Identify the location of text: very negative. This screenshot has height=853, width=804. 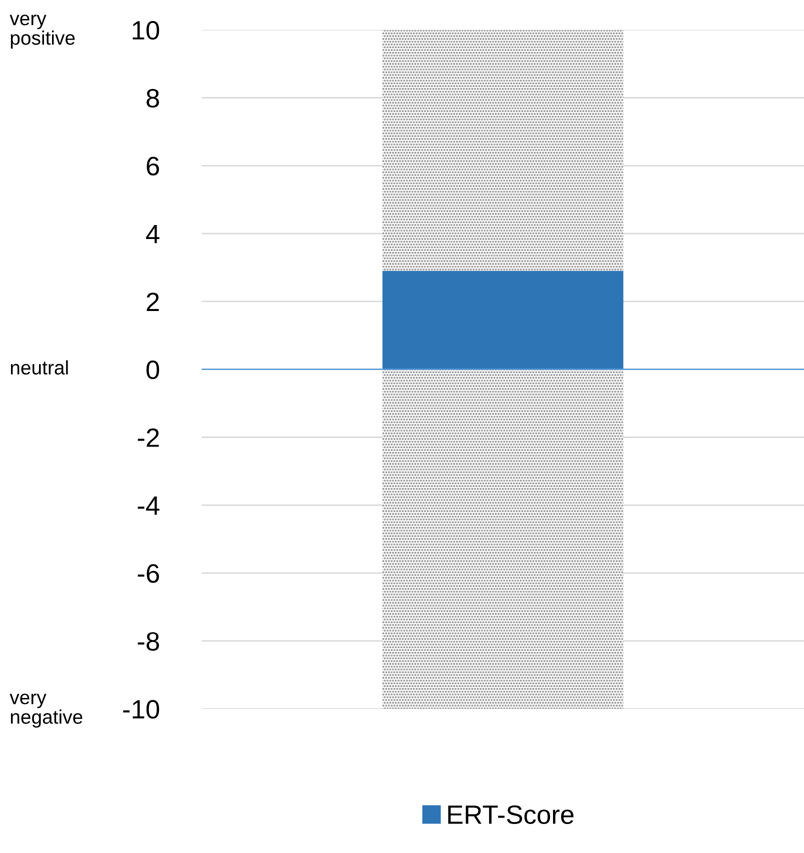
(46, 711).